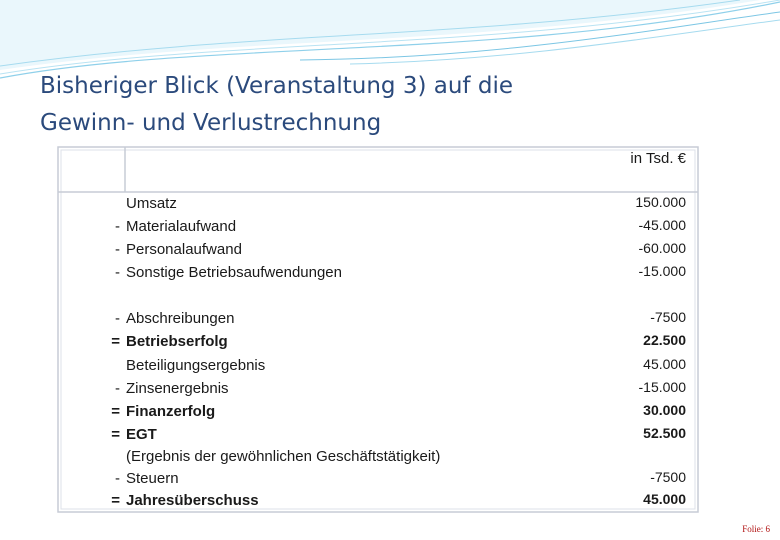 Image resolution: width=780 pixels, height=540 pixels. Describe the element at coordinates (662, 248) in the screenshot. I see `row-value: -60.000` at that location.